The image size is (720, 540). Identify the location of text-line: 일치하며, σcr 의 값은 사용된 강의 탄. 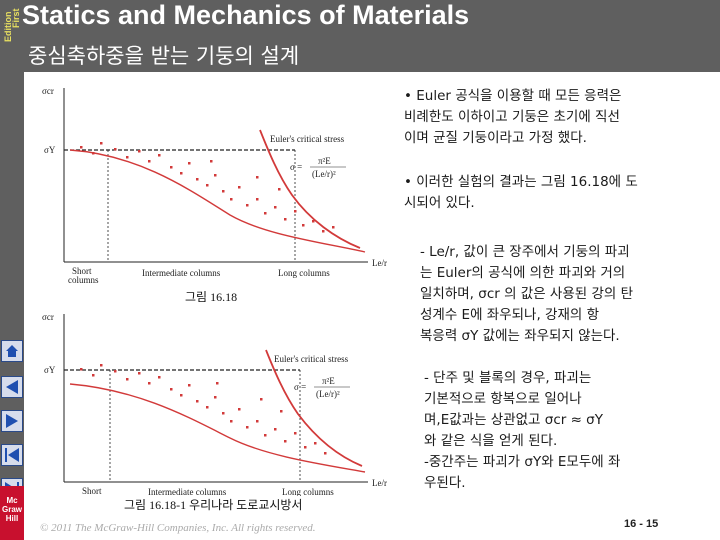
(527, 294).